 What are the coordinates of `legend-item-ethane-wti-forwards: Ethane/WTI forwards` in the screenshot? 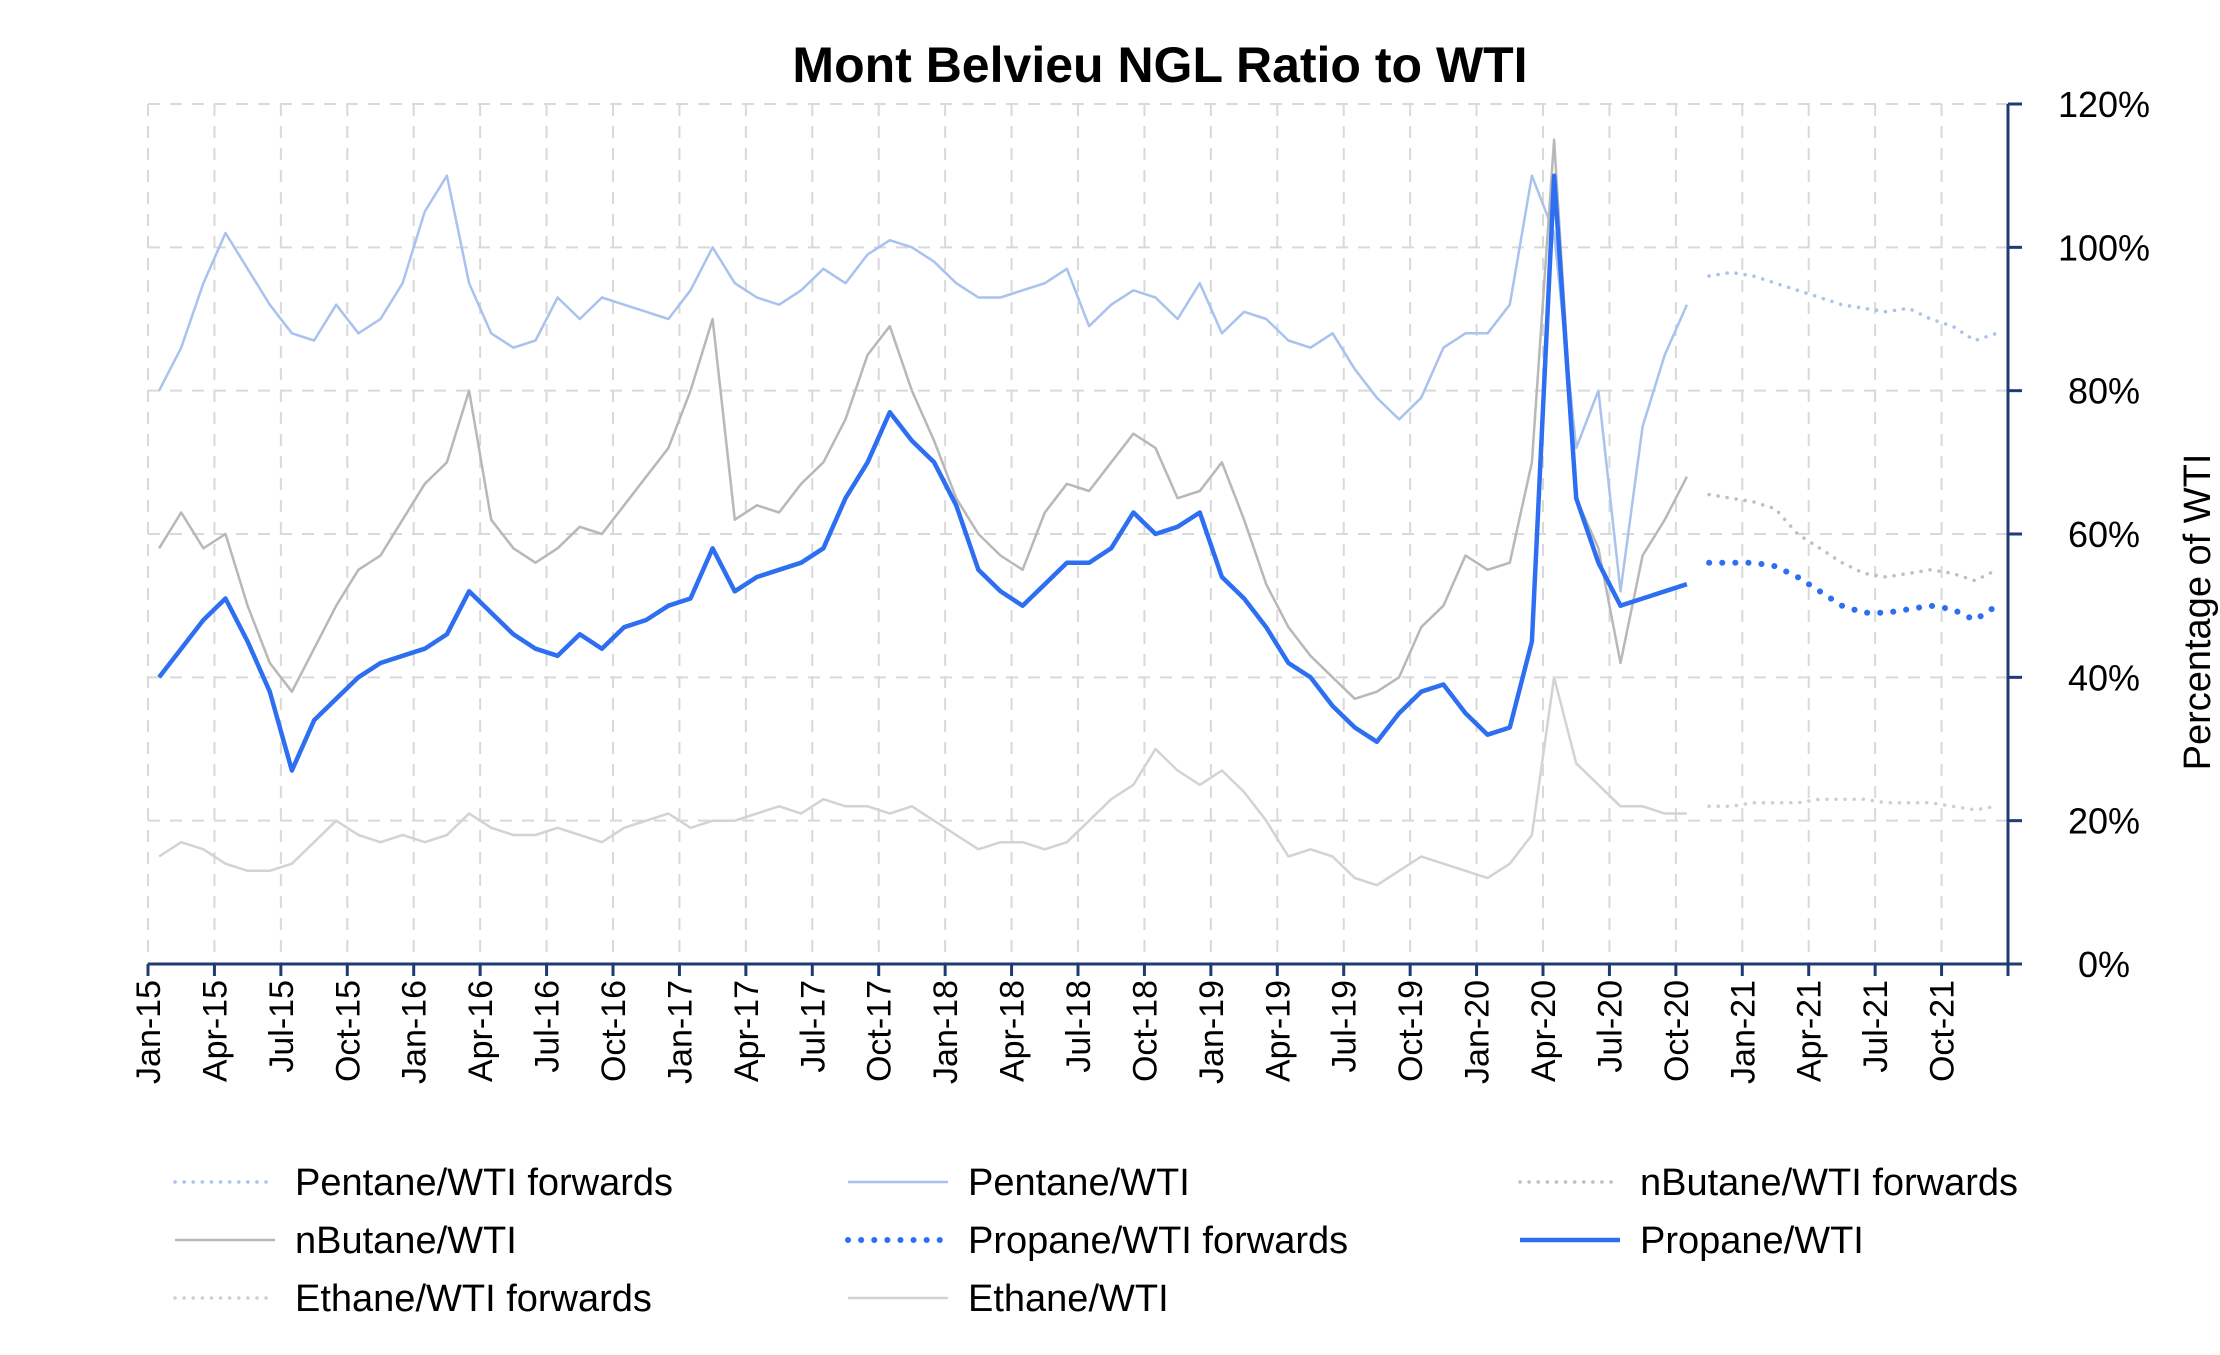 It's located at (412, 1299).